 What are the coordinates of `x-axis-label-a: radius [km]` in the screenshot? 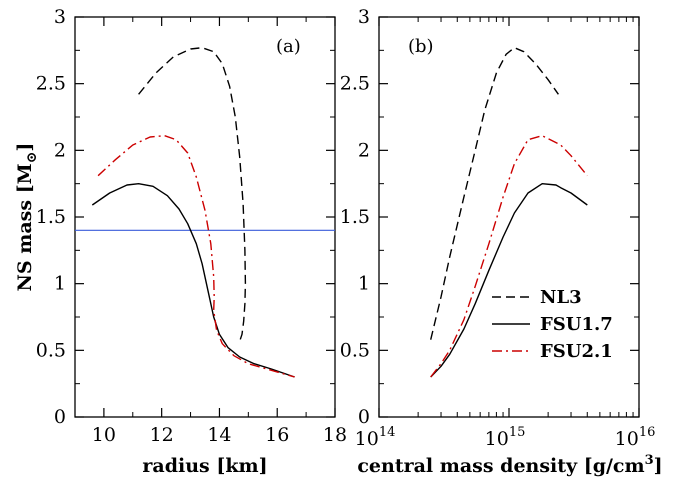 It's located at (204, 466).